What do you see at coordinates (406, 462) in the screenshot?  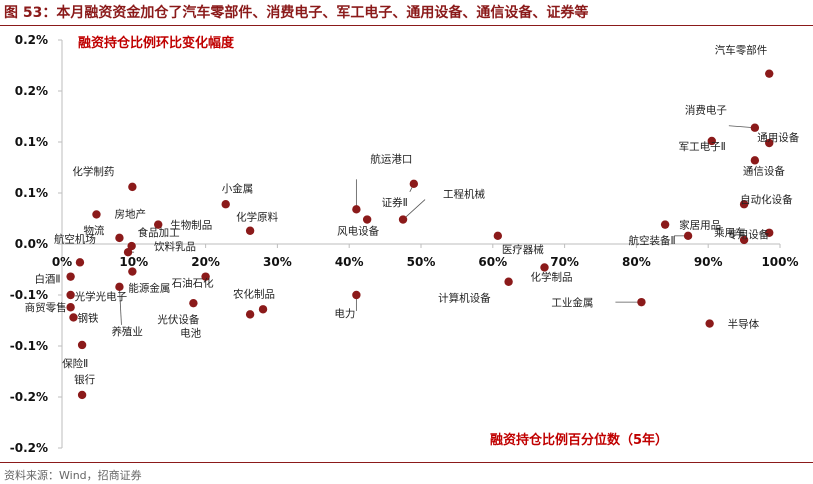 I see `source-divider` at bounding box center [406, 462].